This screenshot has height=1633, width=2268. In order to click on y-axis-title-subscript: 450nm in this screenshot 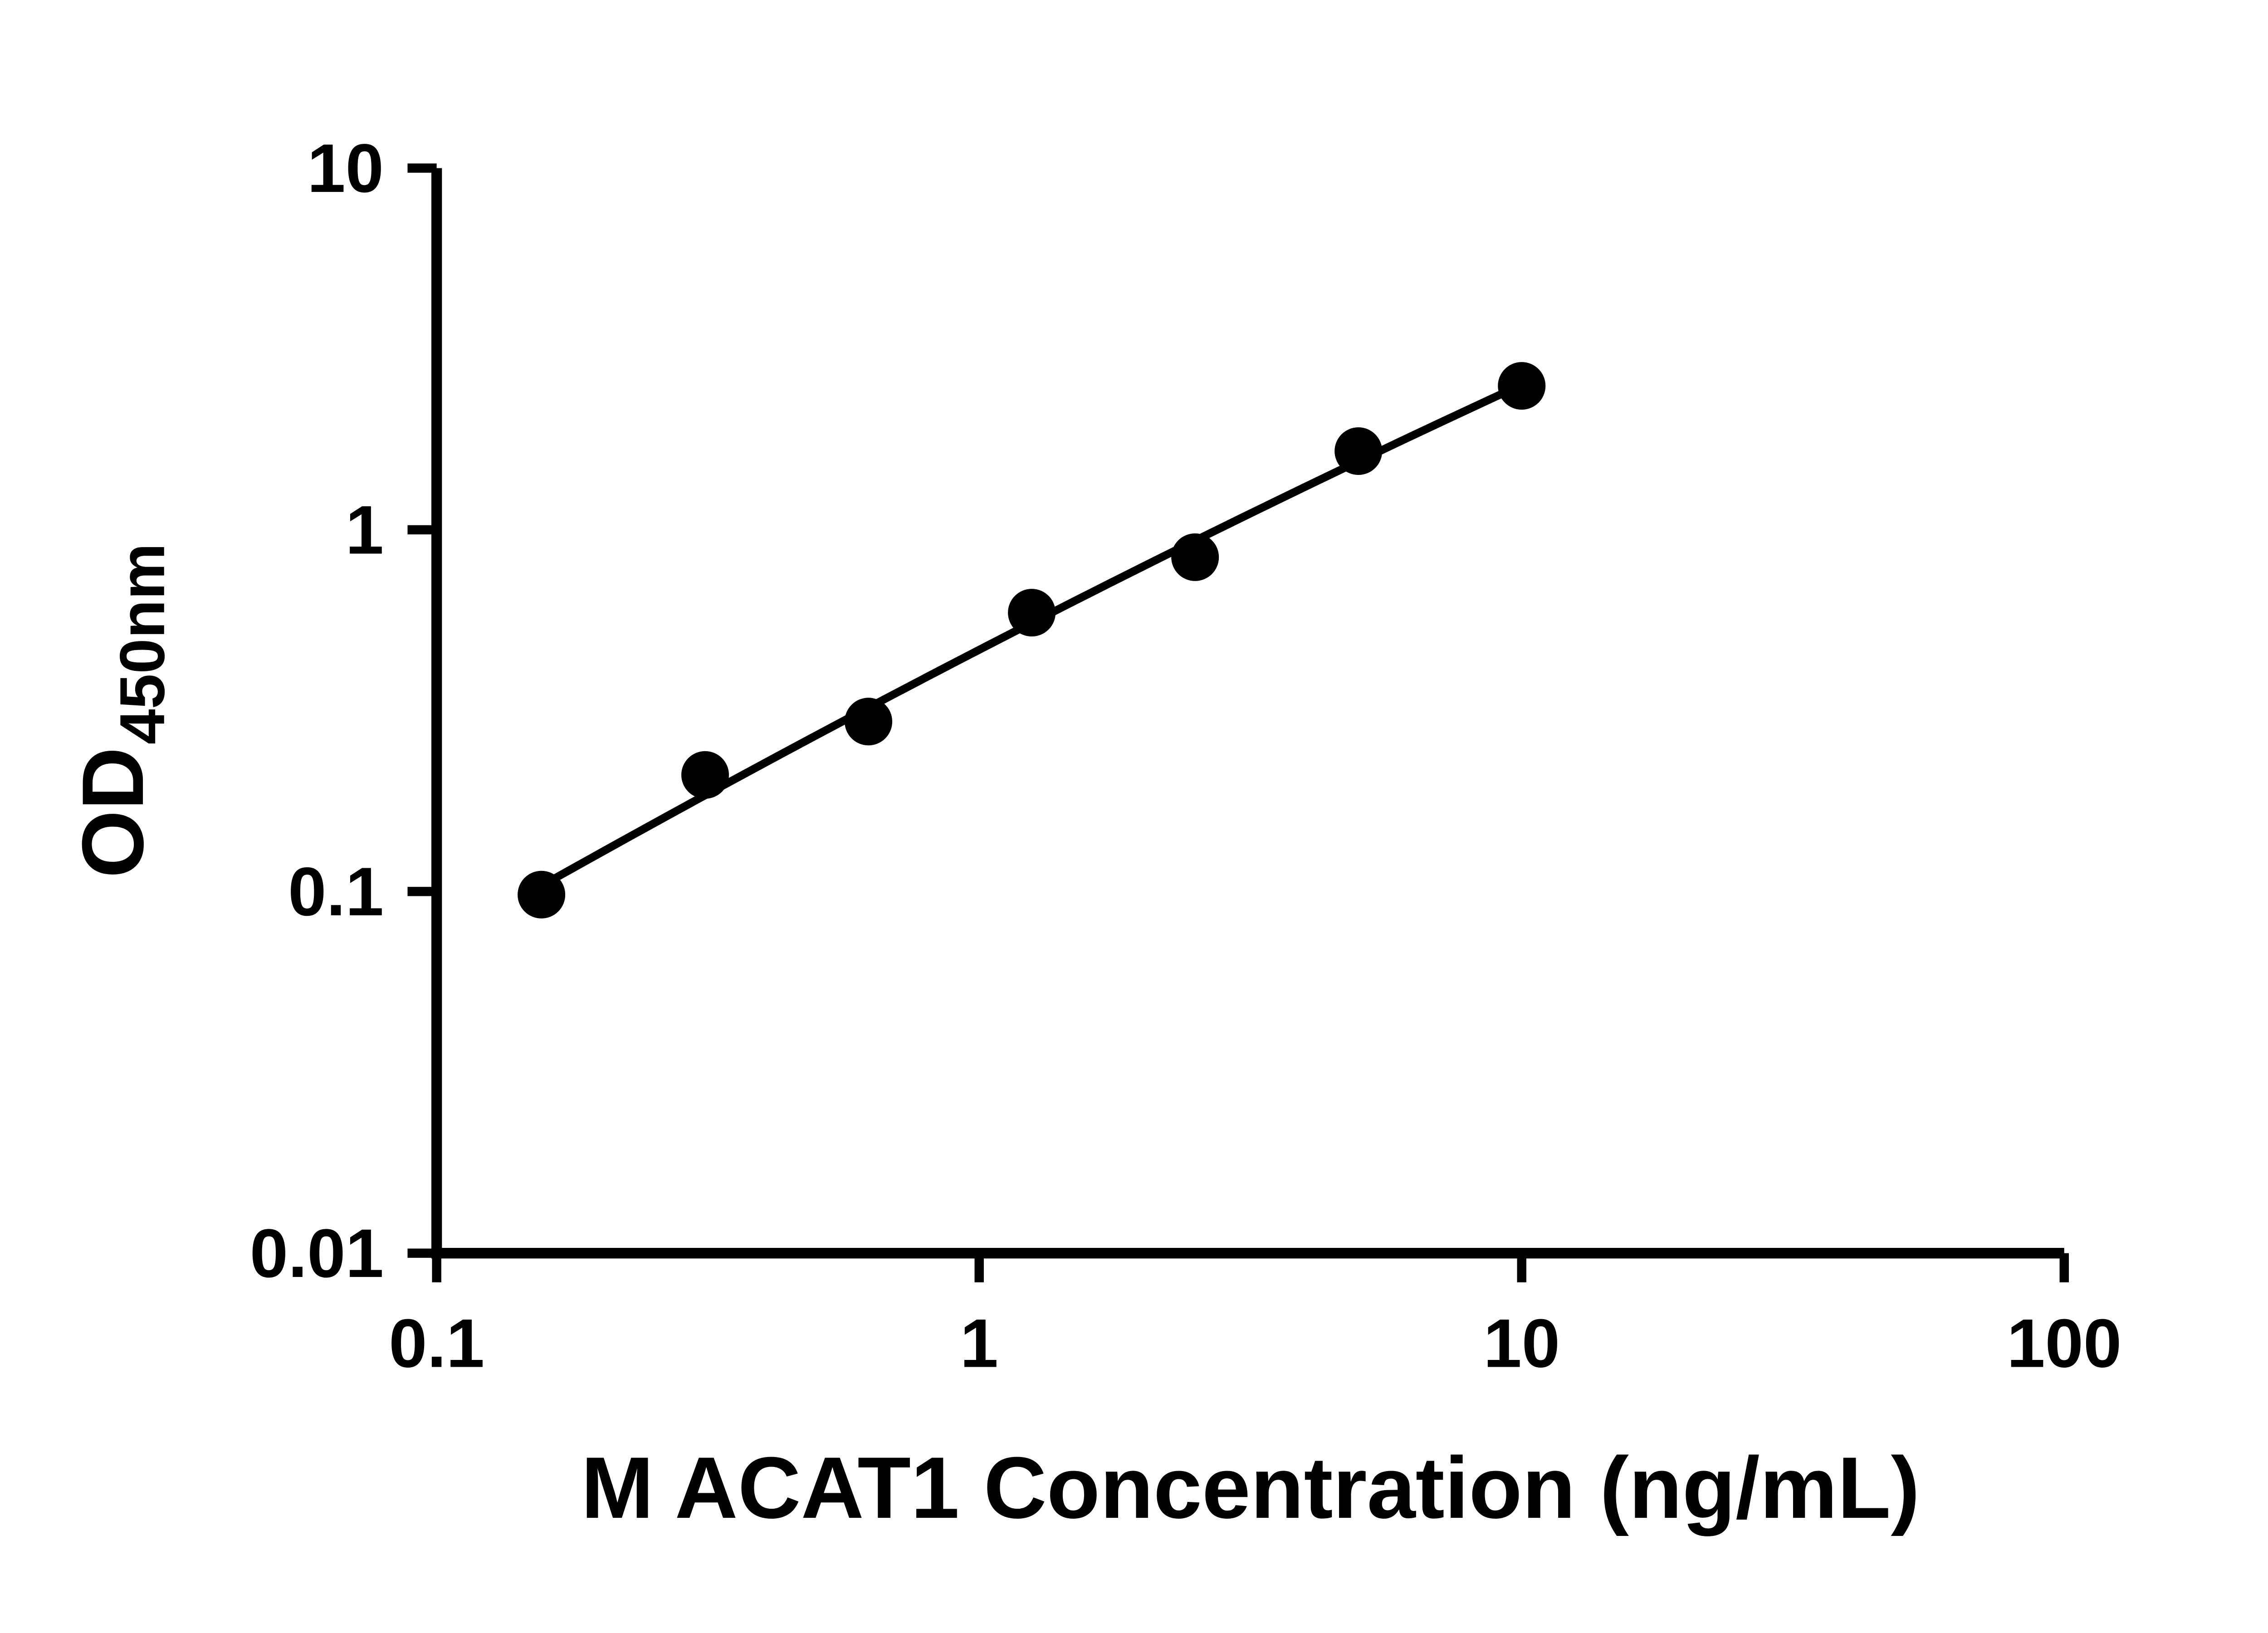, I will do `click(143, 643)`.